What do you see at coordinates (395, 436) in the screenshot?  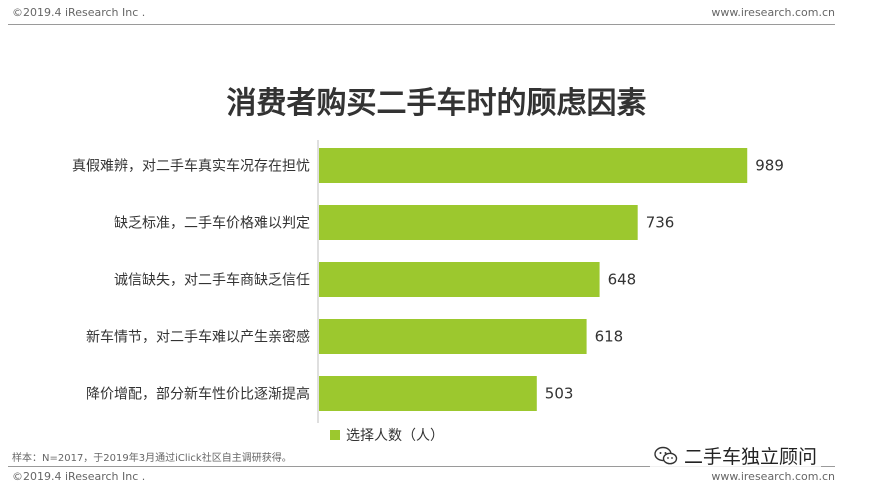 I see `legend-label: 选择人数（人）` at bounding box center [395, 436].